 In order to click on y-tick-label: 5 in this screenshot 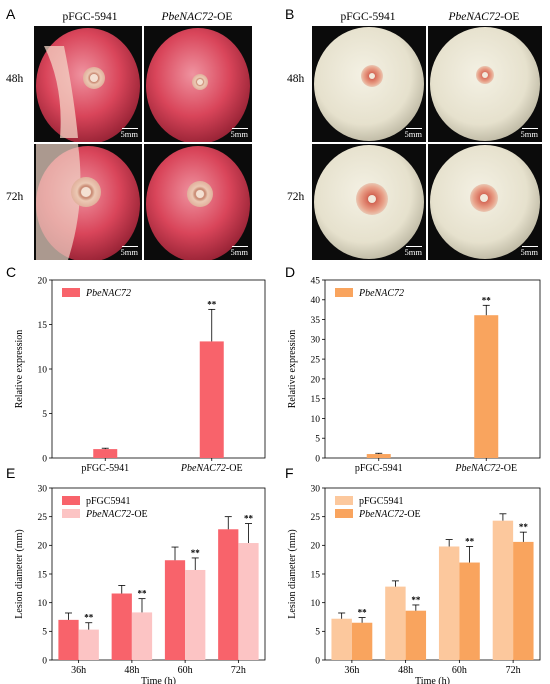, I will do `click(317, 633)`.